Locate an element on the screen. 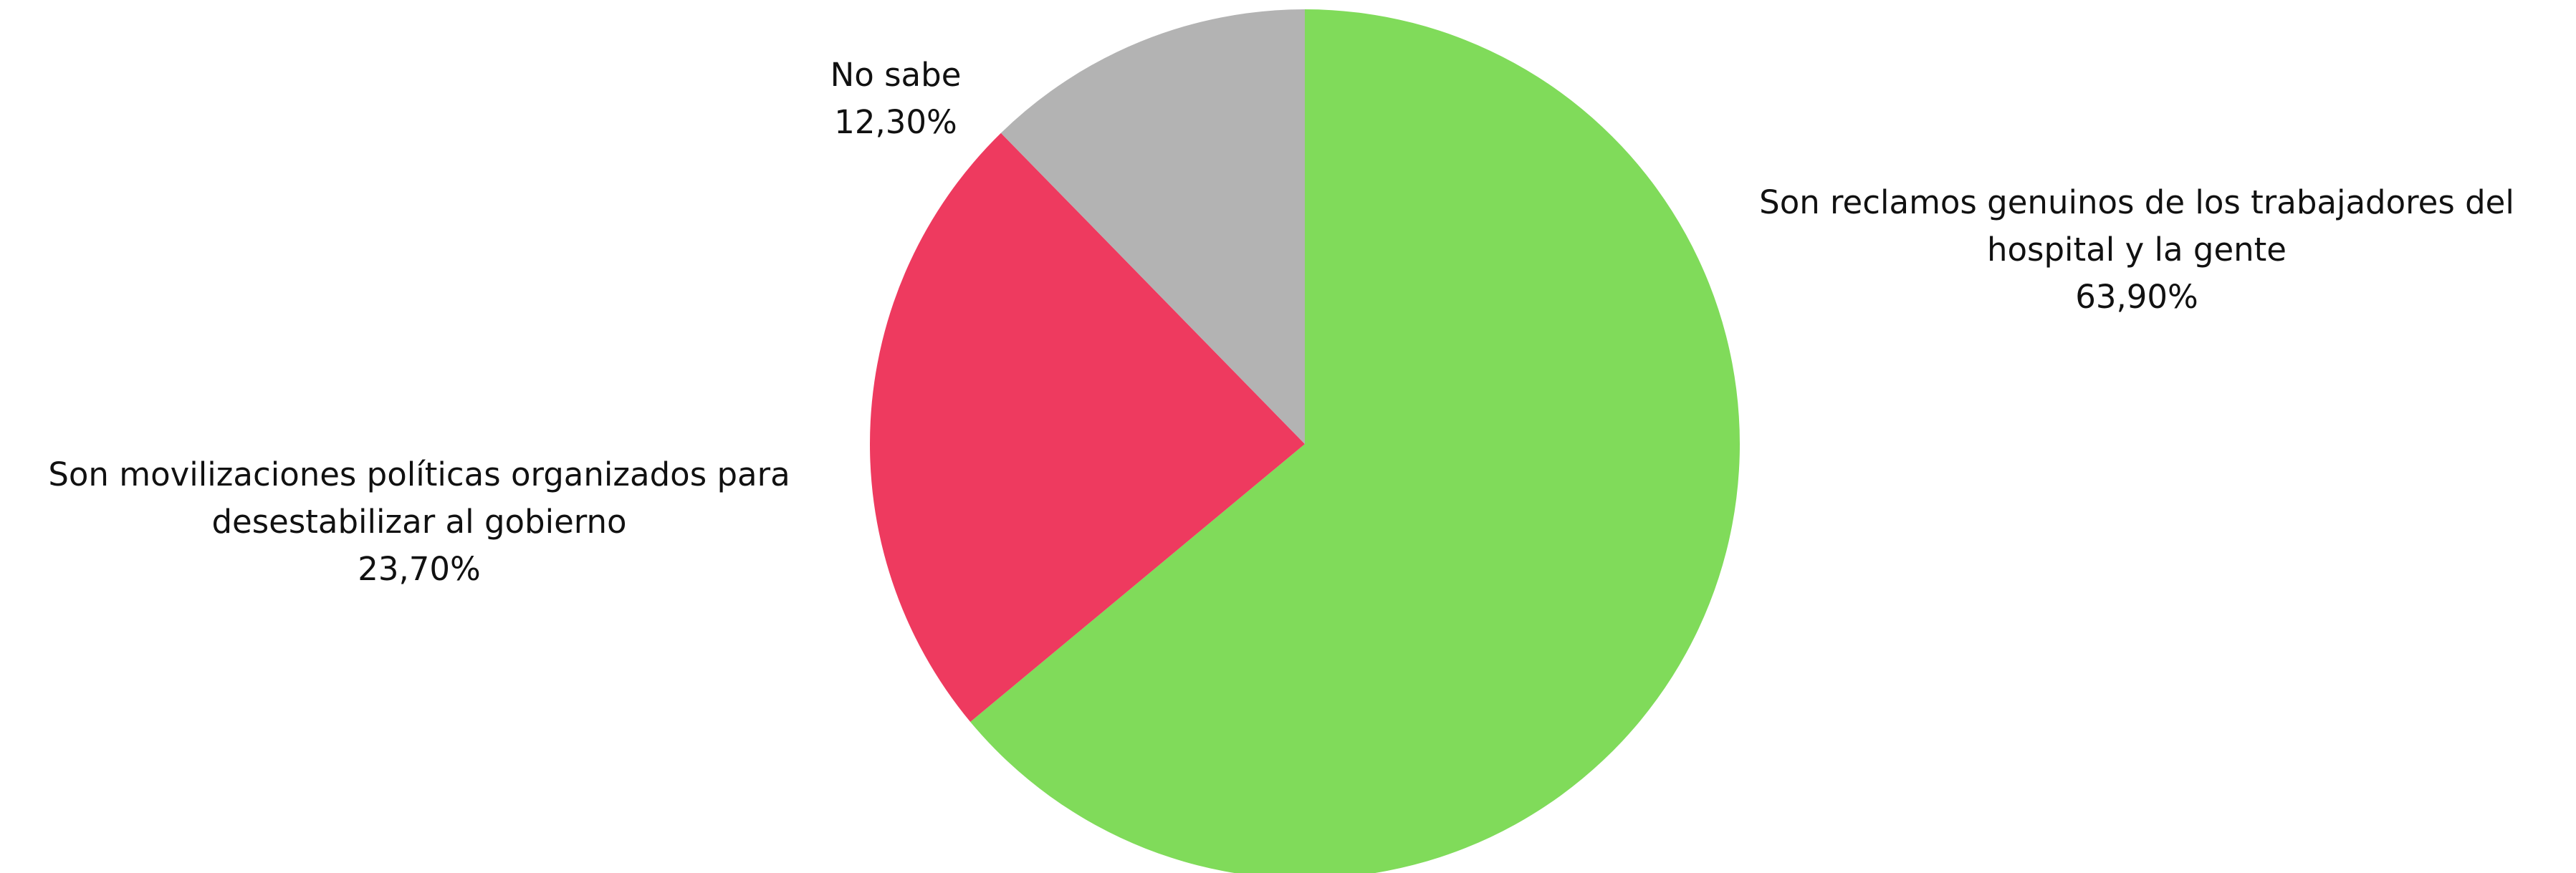 This screenshot has height=873, width=2576. pie-slice-movilizaciones-politicas is located at coordinates (1087, 427).